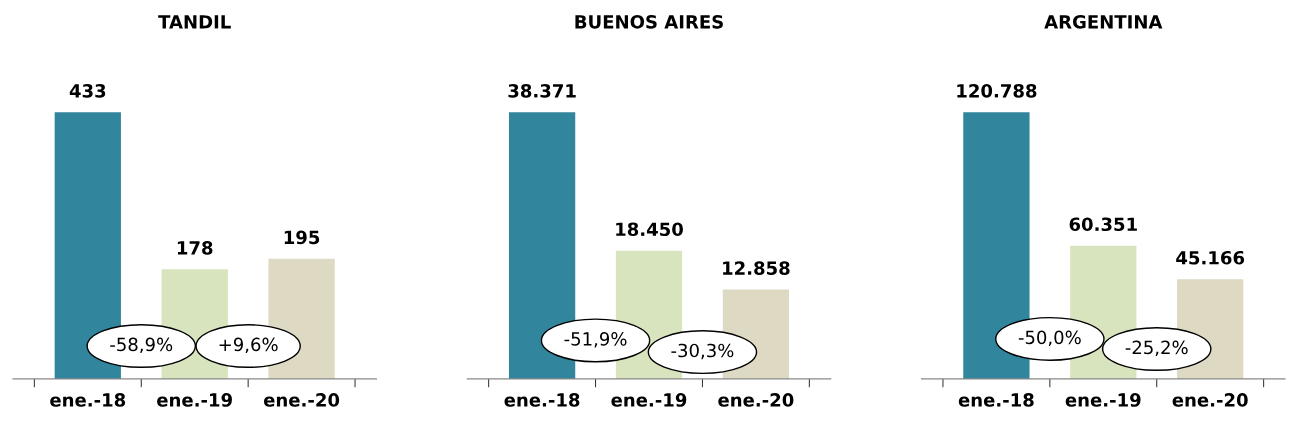  Describe the element at coordinates (141, 345) in the screenshot. I see `annotation: -58,9%` at that location.